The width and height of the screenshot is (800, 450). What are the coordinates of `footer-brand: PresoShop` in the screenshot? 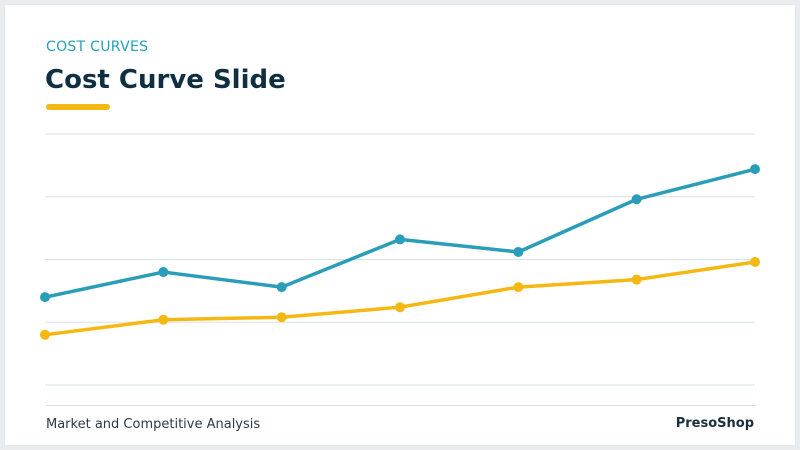 It's located at (714, 423).